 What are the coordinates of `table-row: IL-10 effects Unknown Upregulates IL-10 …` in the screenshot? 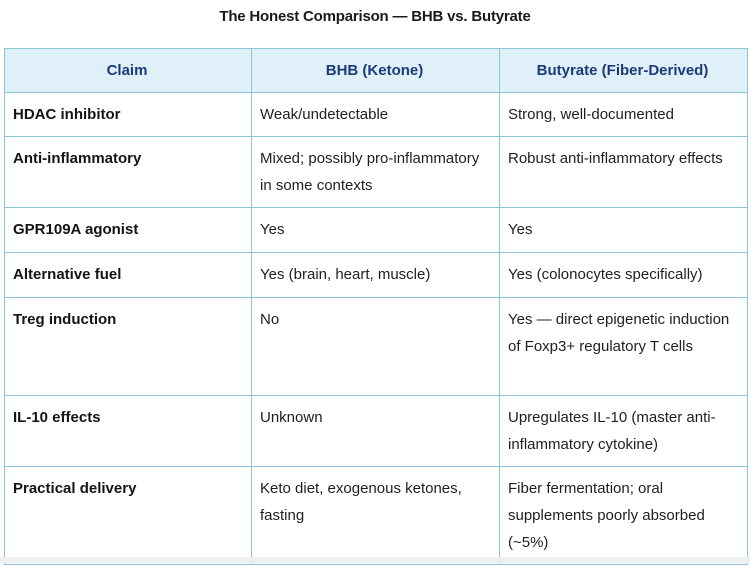 It's located at (376, 431).